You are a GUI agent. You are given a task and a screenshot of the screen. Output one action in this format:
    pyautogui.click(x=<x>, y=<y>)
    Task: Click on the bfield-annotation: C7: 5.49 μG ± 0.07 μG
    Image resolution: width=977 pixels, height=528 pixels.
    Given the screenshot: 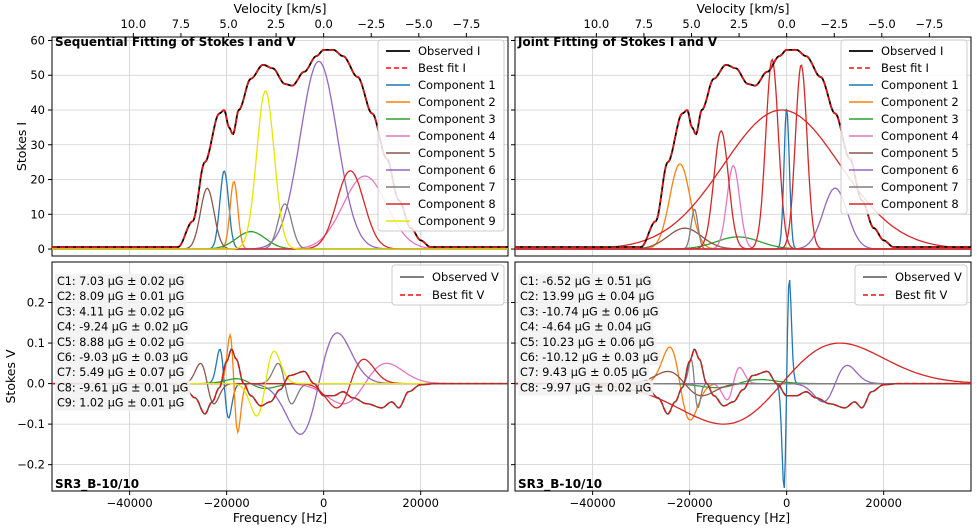 What is the action you would take?
    pyautogui.click(x=120, y=372)
    